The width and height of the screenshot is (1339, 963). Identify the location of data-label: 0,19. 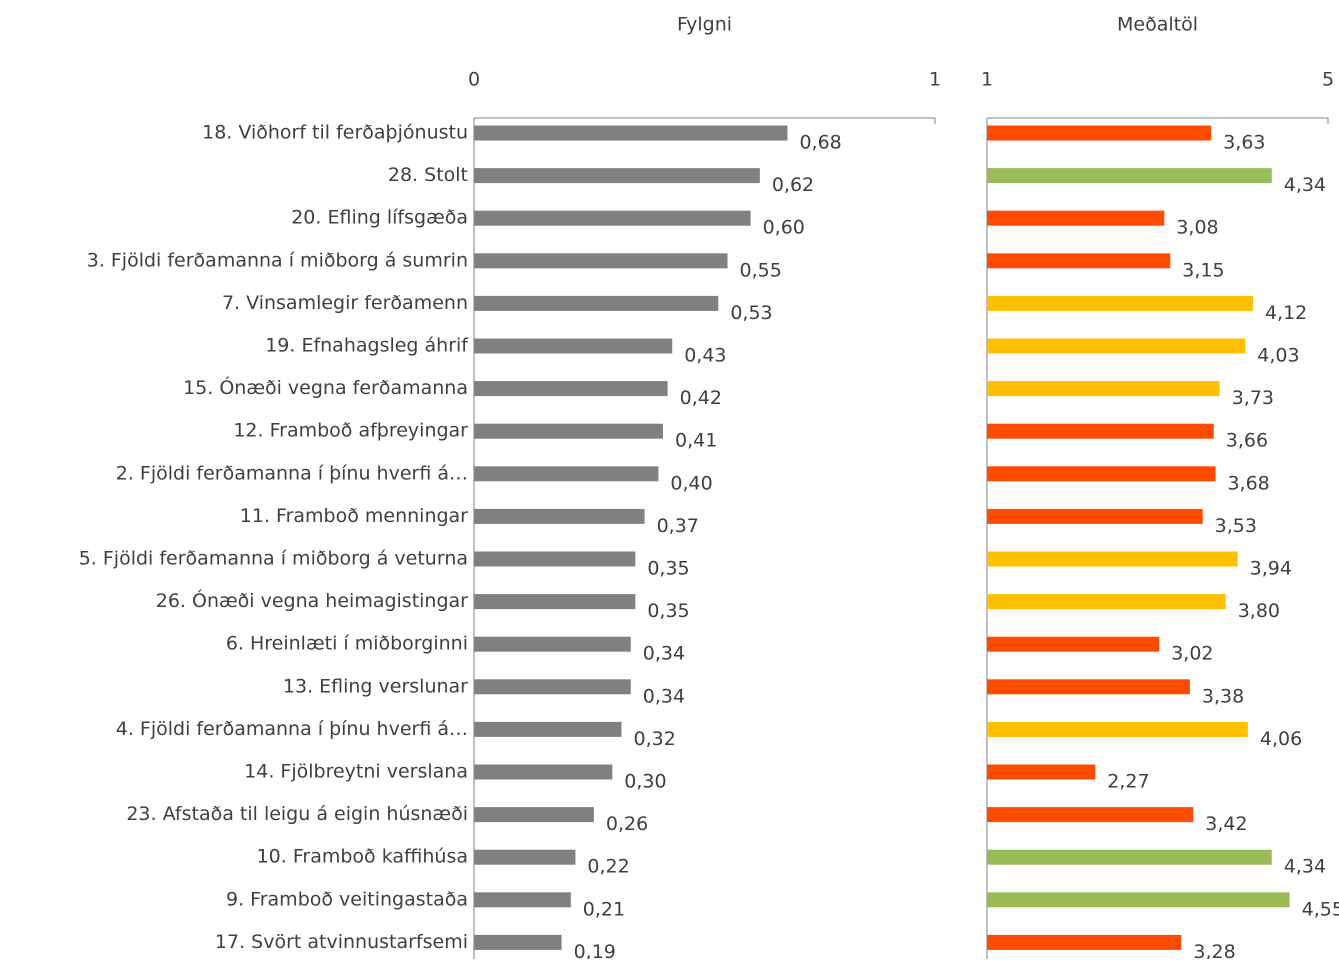
(595, 950).